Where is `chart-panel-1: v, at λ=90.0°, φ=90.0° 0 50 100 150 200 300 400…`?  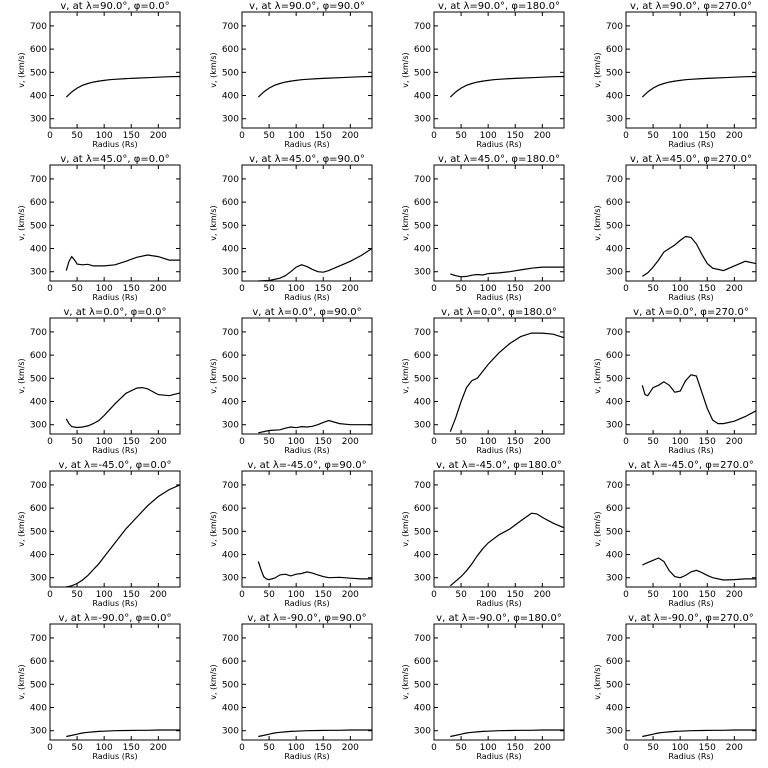
chart-panel-1: v, at λ=90.0°, φ=90.0° 0 50 100 150 200 300 400… is located at coordinates (291, 75).